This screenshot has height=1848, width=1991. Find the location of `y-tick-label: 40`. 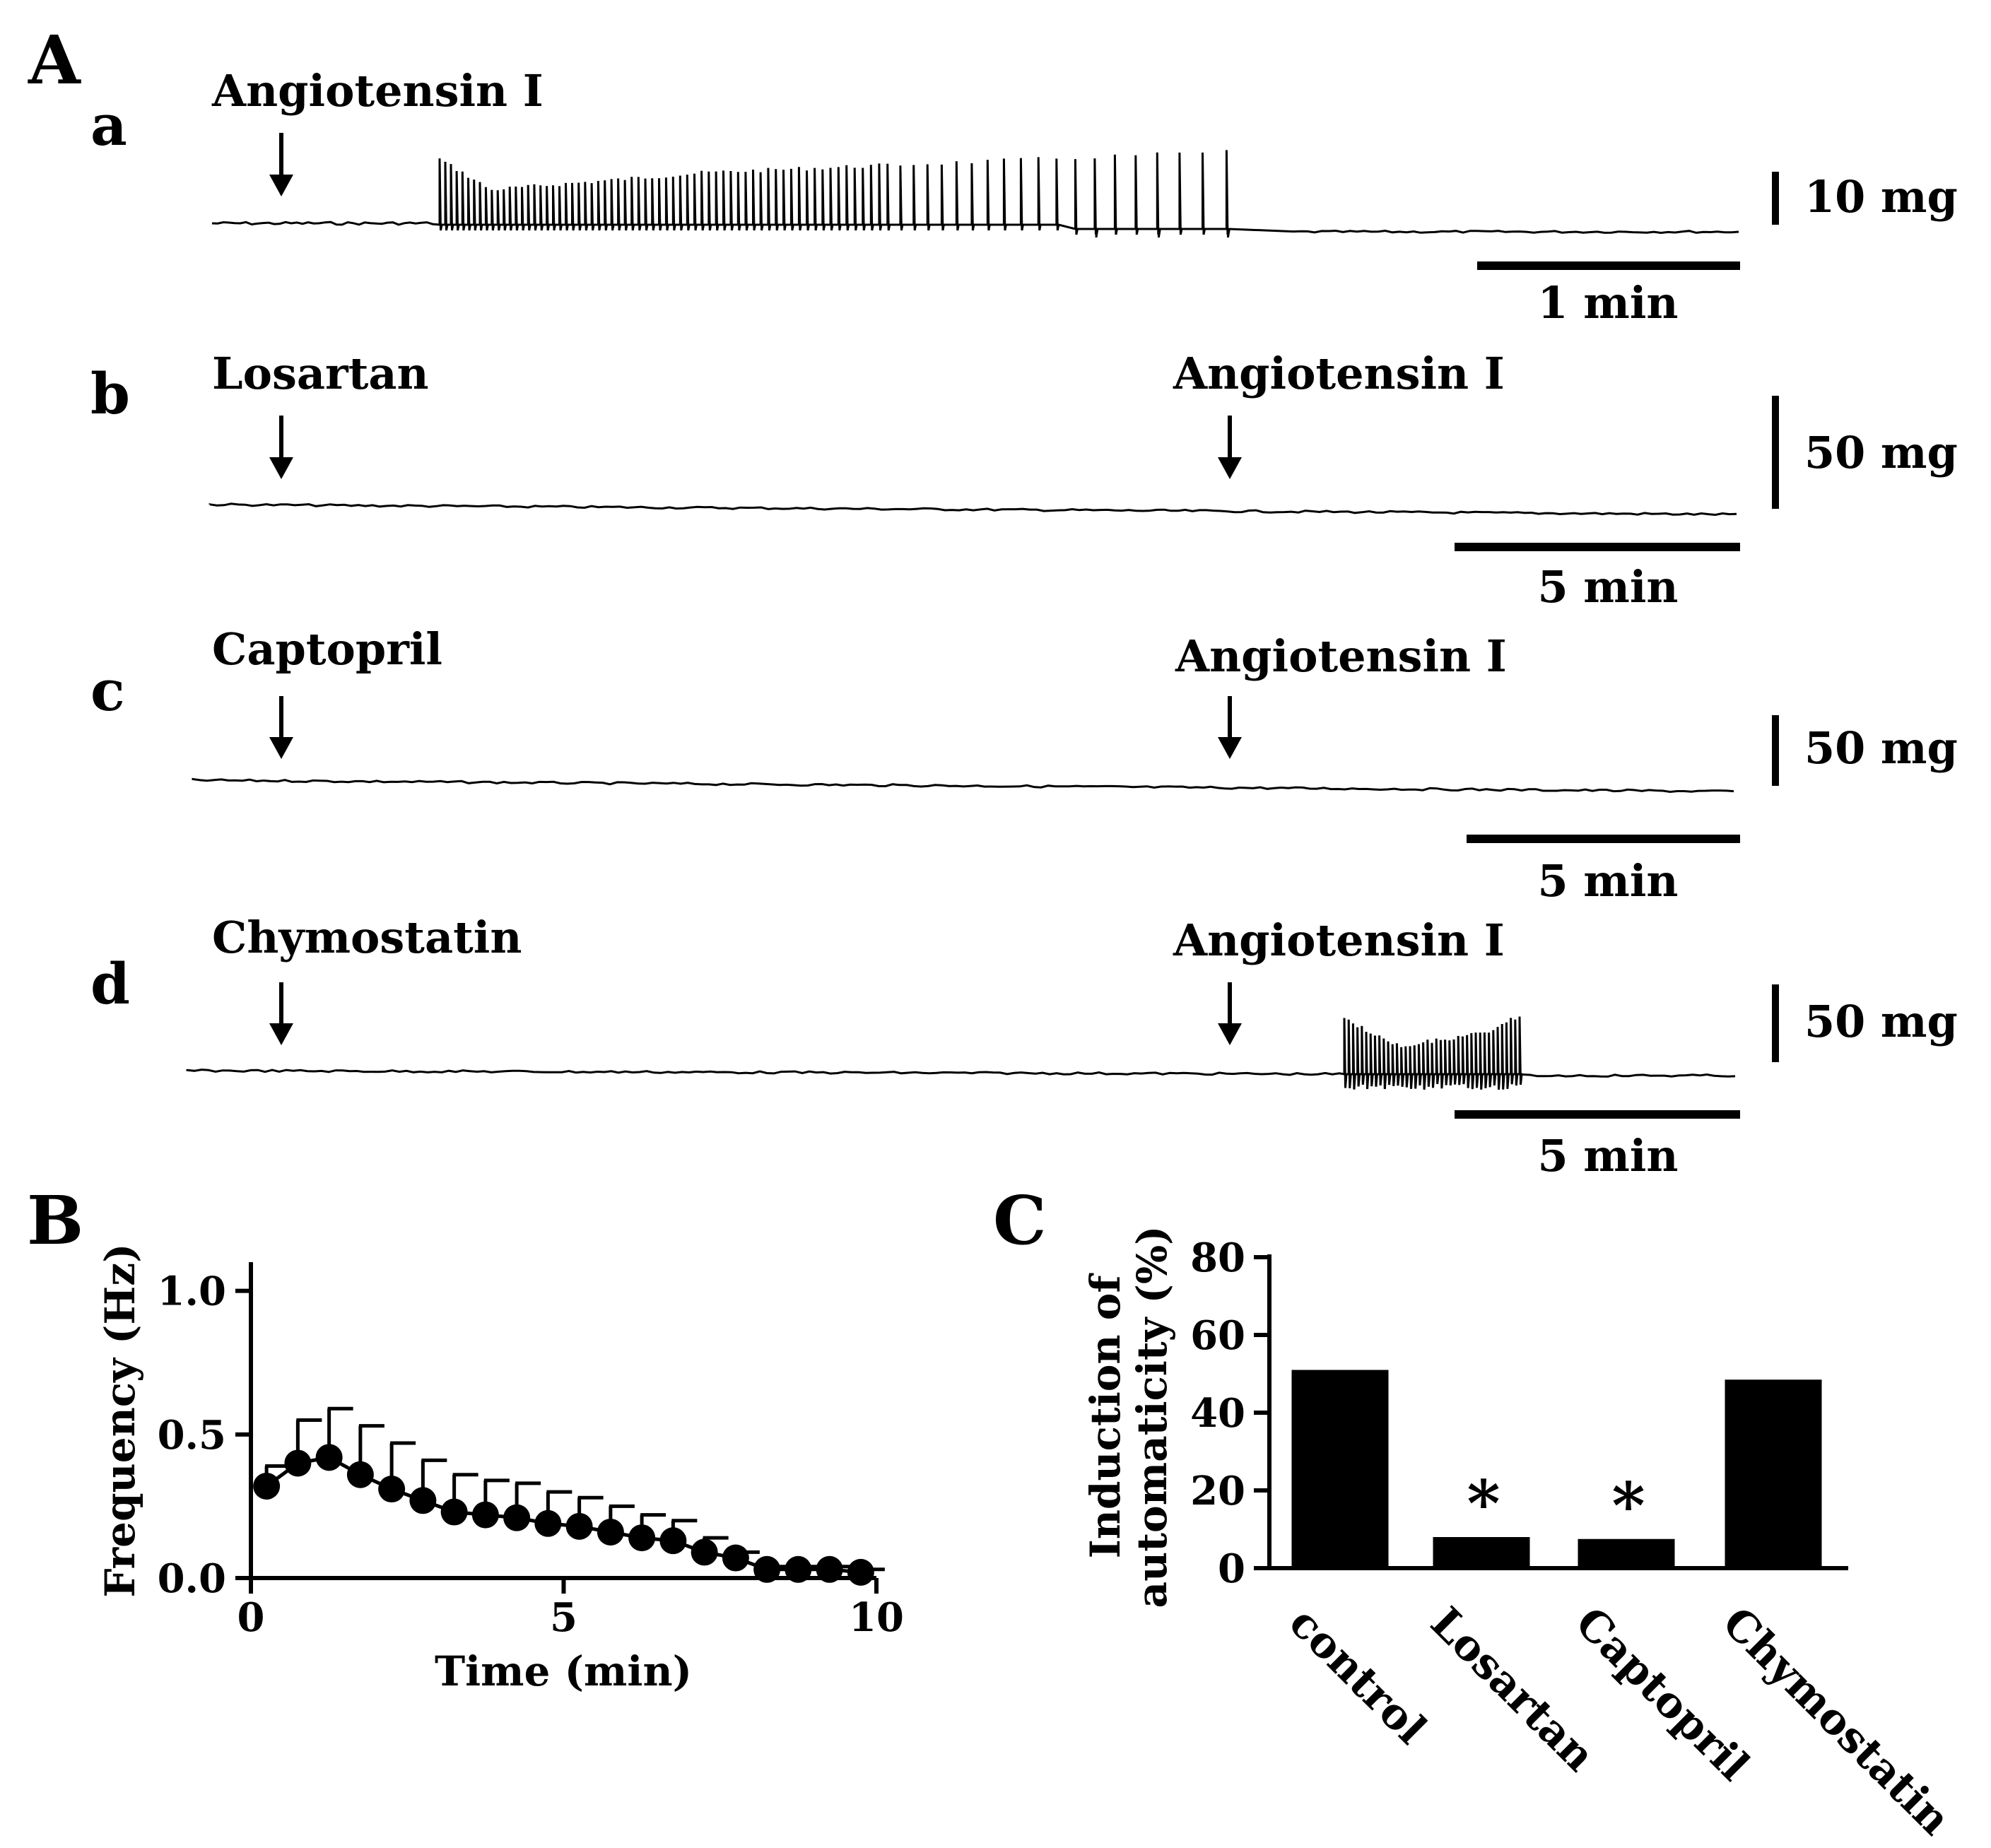

y-tick-label: 40 is located at coordinates (1217, 1413).